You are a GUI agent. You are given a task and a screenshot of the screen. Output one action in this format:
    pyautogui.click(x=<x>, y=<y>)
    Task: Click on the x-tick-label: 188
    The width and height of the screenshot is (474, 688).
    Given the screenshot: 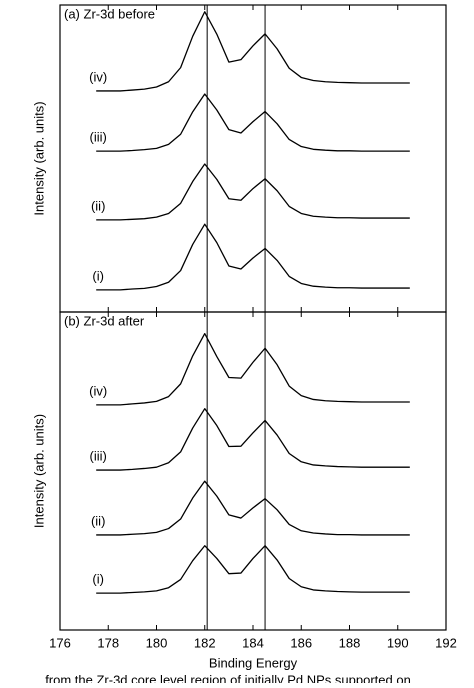 What is the action you would take?
    pyautogui.click(x=350, y=642)
    